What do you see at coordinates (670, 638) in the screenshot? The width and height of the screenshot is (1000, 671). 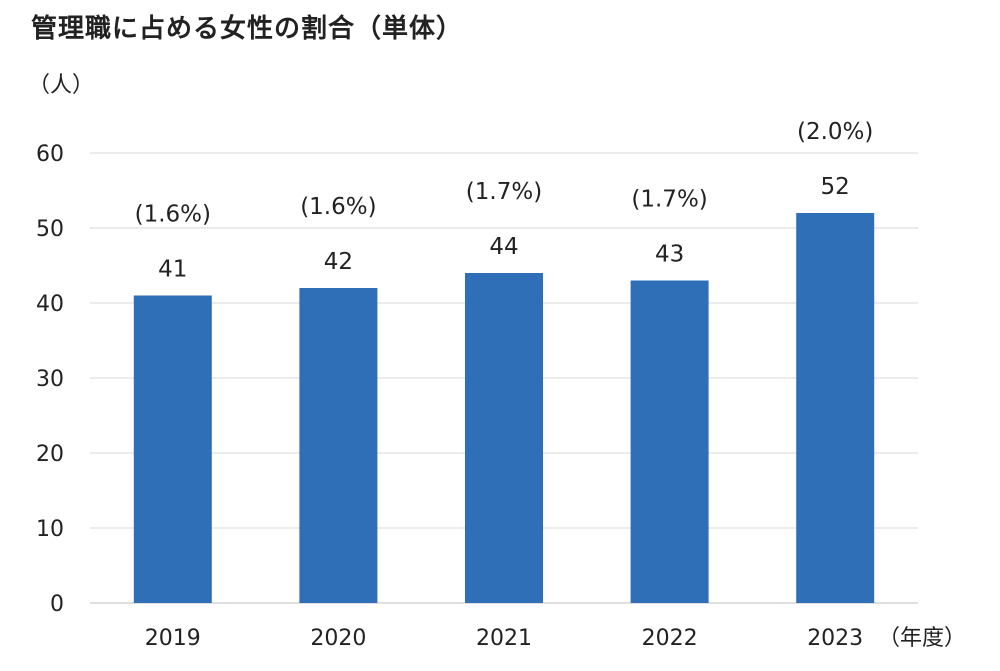 I see `x-tick-label: 2022` at bounding box center [670, 638].